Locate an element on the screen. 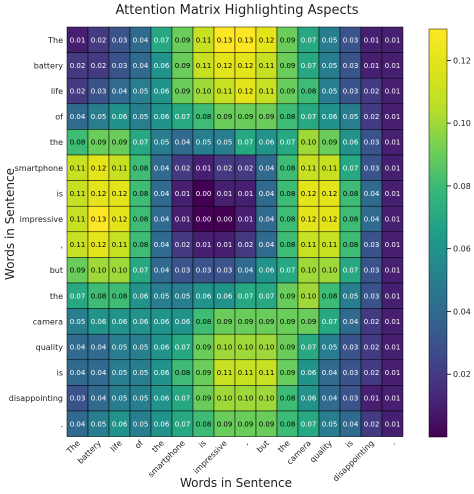  x-tick-label: , is located at coordinates (246, 443).